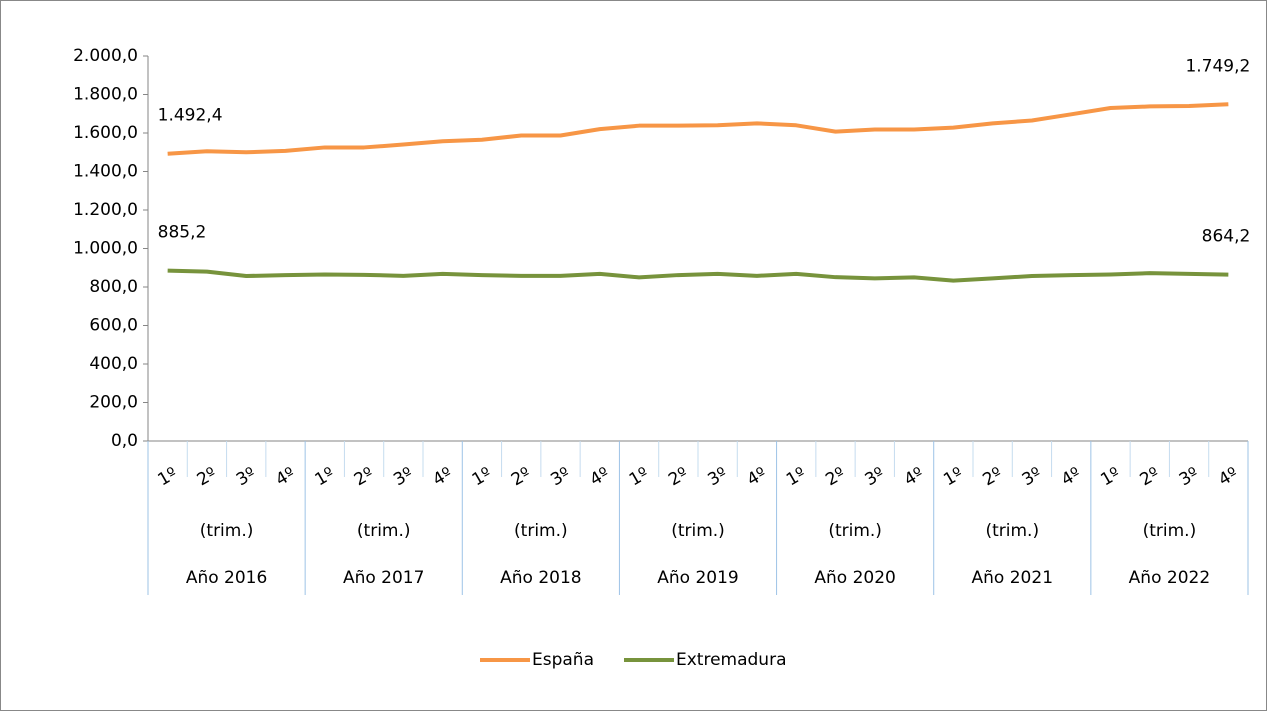  I want to click on y-tick-label: 600,0, so click(113, 326).